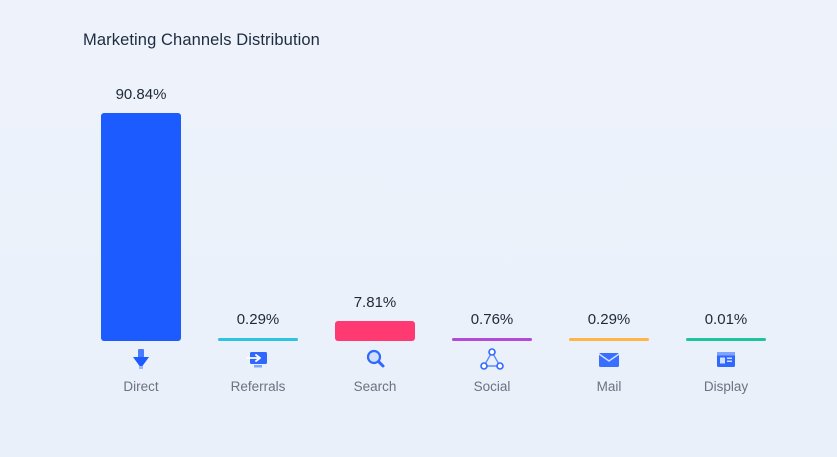 Image resolution: width=837 pixels, height=457 pixels. I want to click on category-label-direct: Direct, so click(141, 386).